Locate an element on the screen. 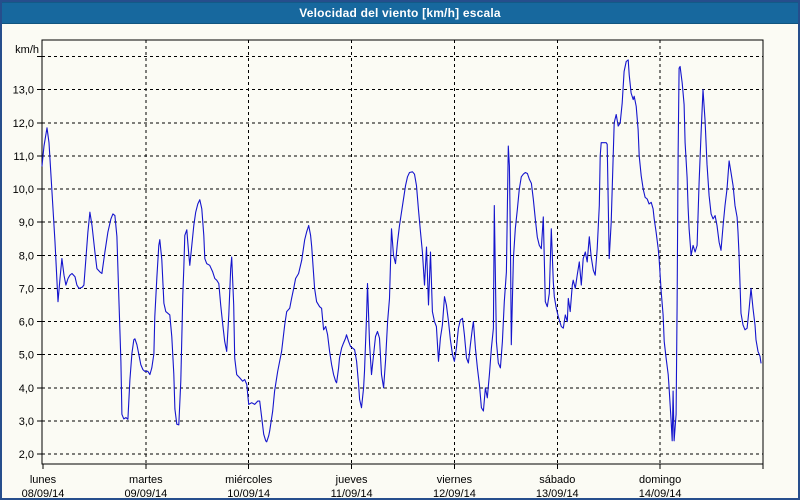 This screenshot has width=800, height=500. x-axis-day-label: martes is located at coordinates (146, 480).